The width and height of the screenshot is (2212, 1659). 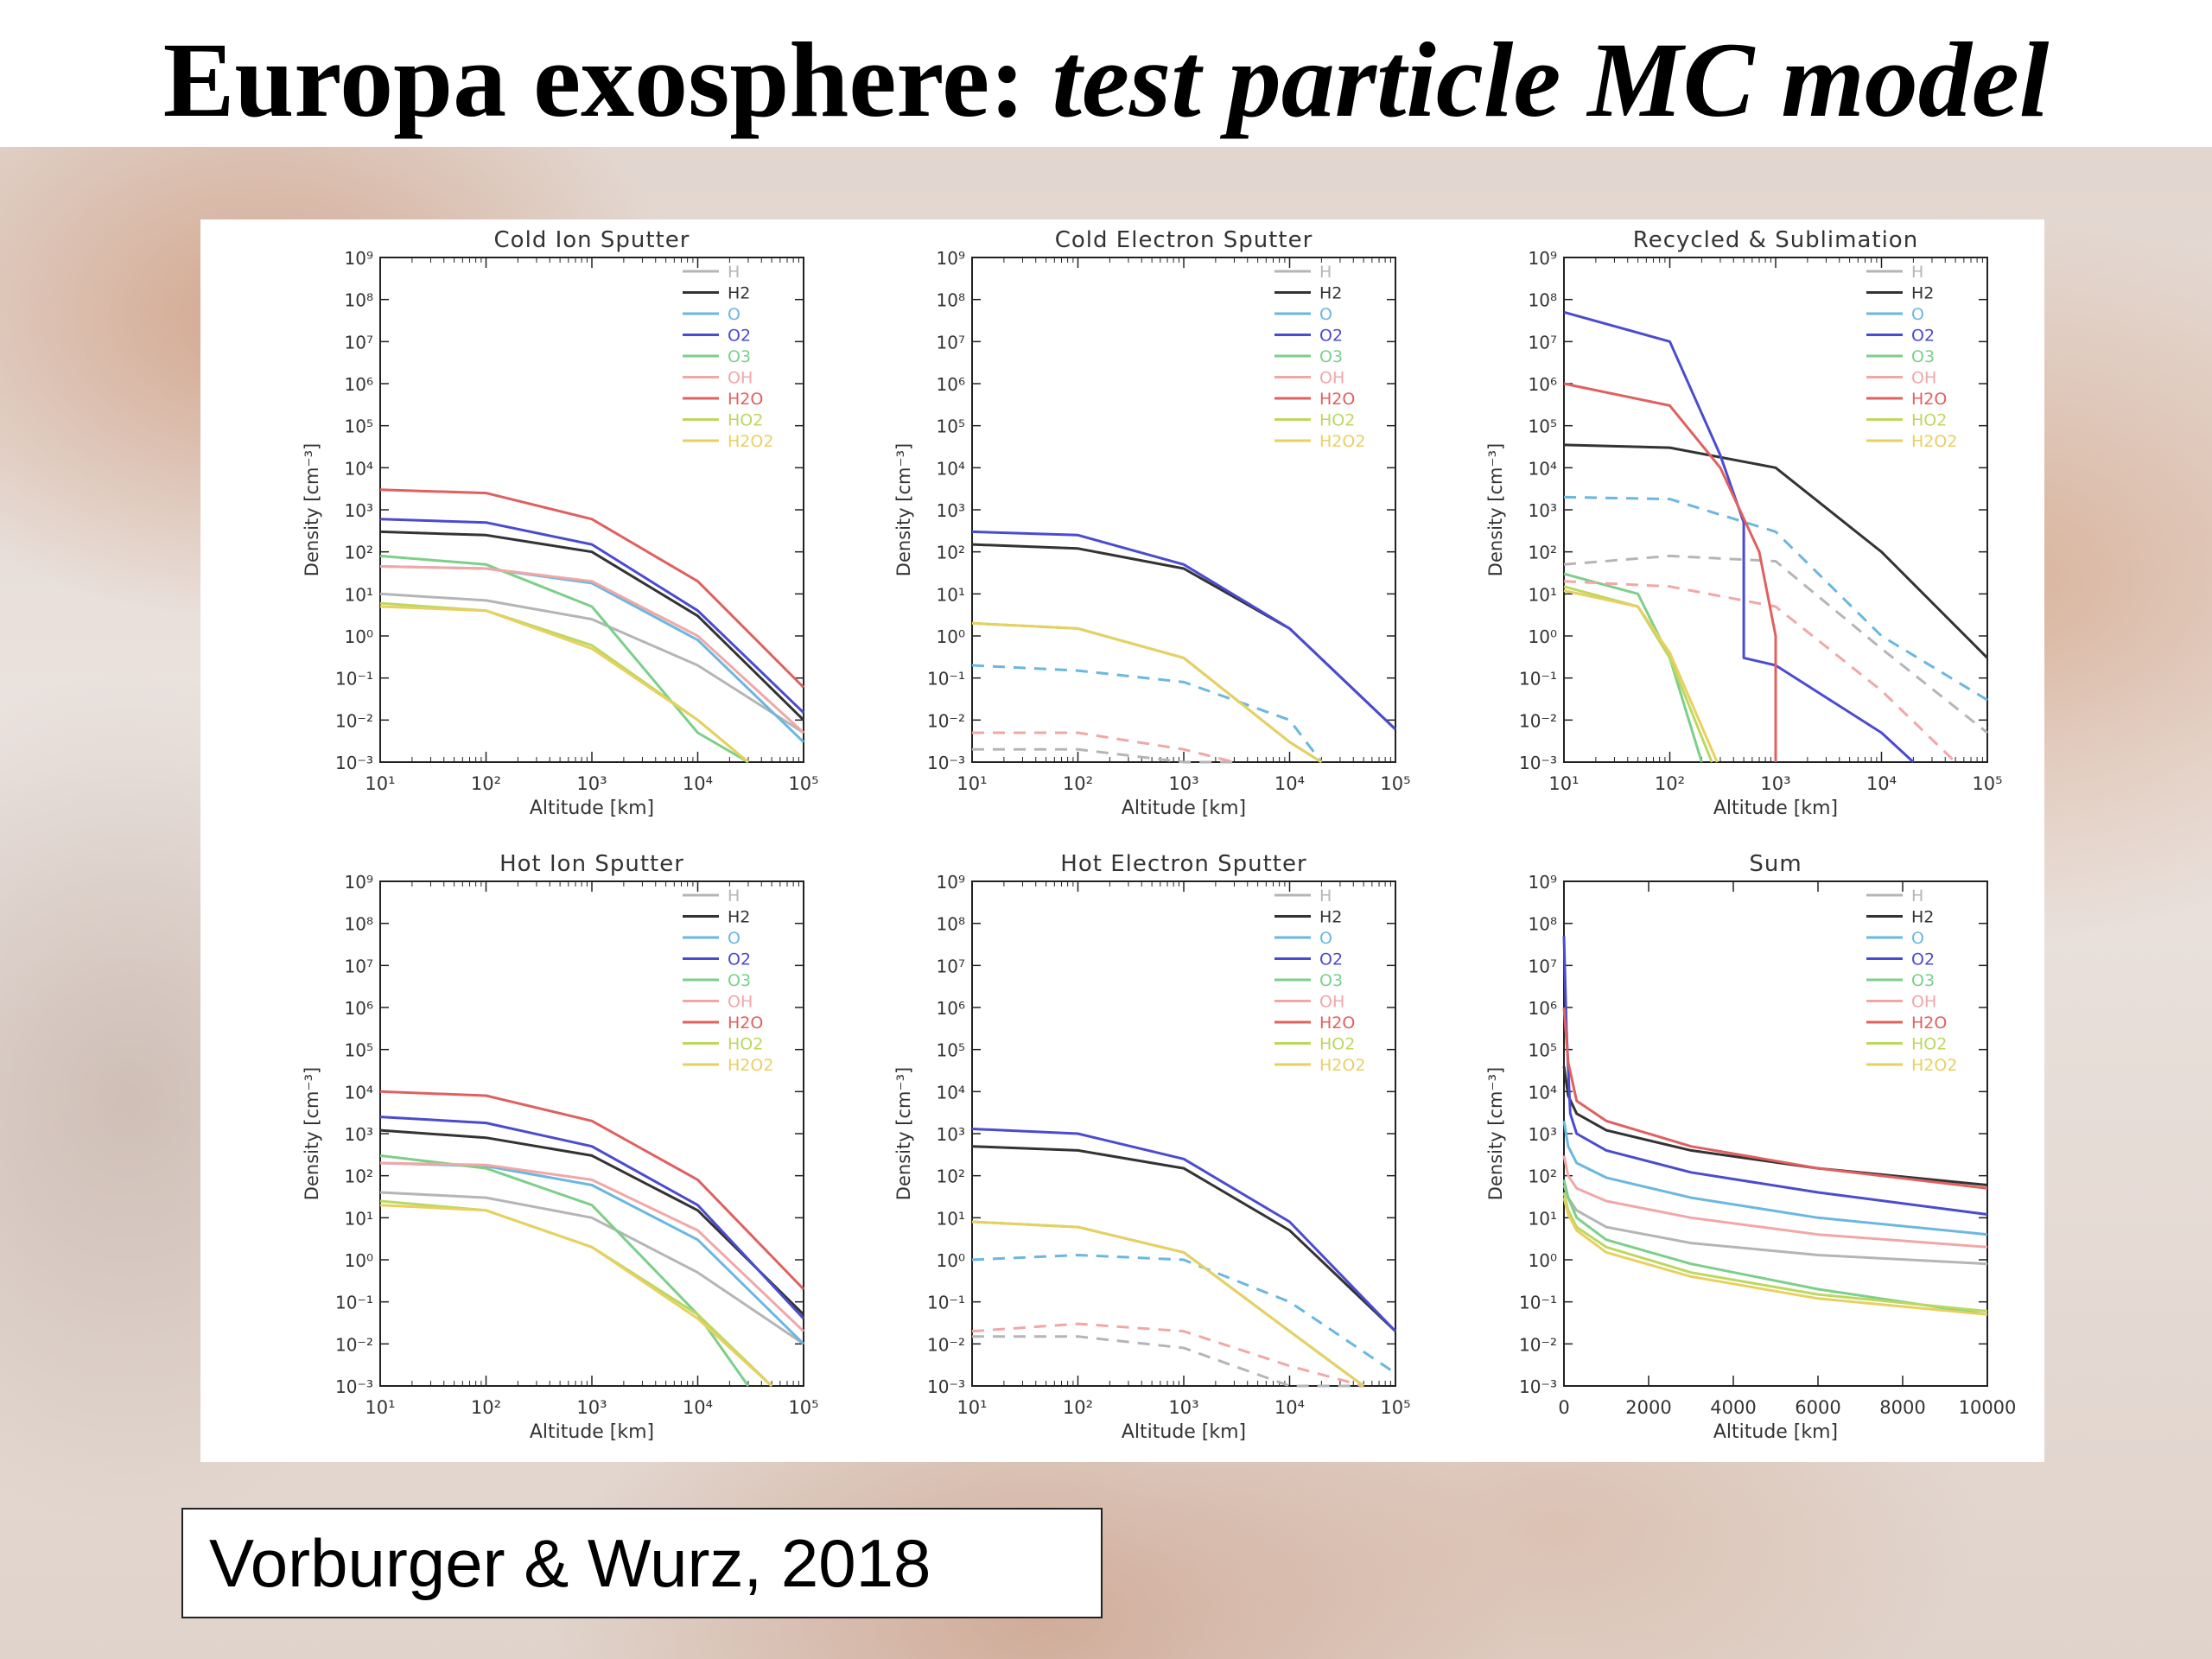 What do you see at coordinates (1733, 1407) in the screenshot?
I see `x-tick-label: 4000` at bounding box center [1733, 1407].